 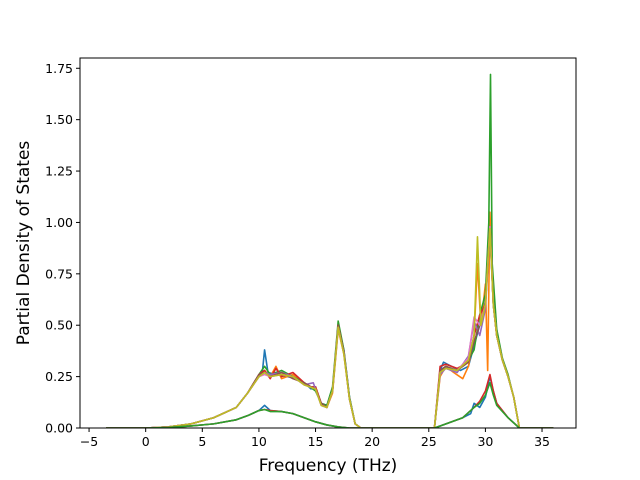 I want to click on x-tick-label: 0, so click(x=146, y=441).